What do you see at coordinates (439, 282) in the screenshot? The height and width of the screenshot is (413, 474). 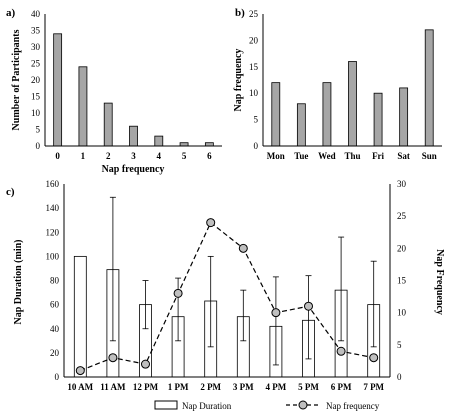 I see `panel-c-right-y-axis-title: Nap Frequency` at bounding box center [439, 282].